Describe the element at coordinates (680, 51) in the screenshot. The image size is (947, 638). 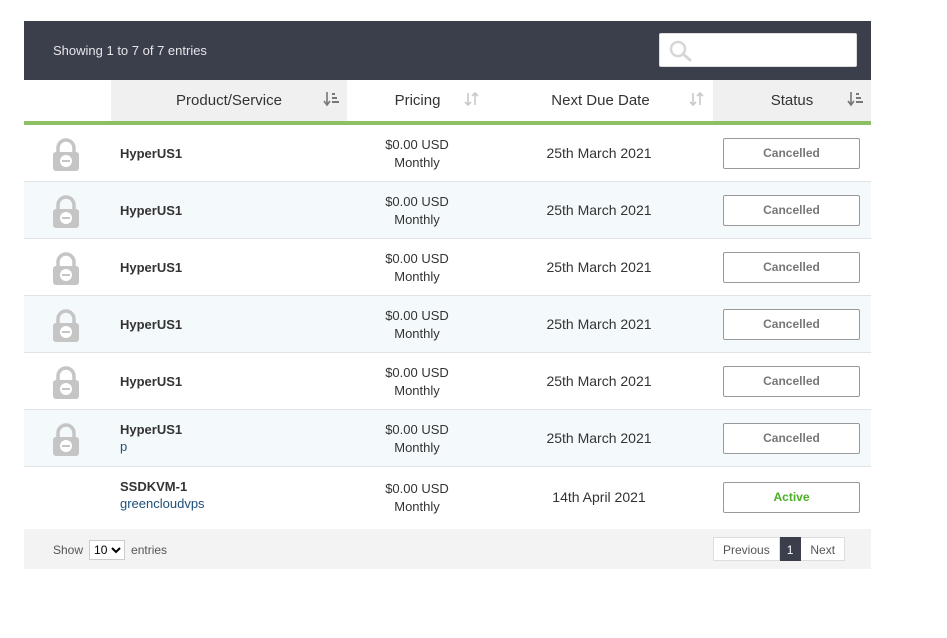
I see `search-icon` at that location.